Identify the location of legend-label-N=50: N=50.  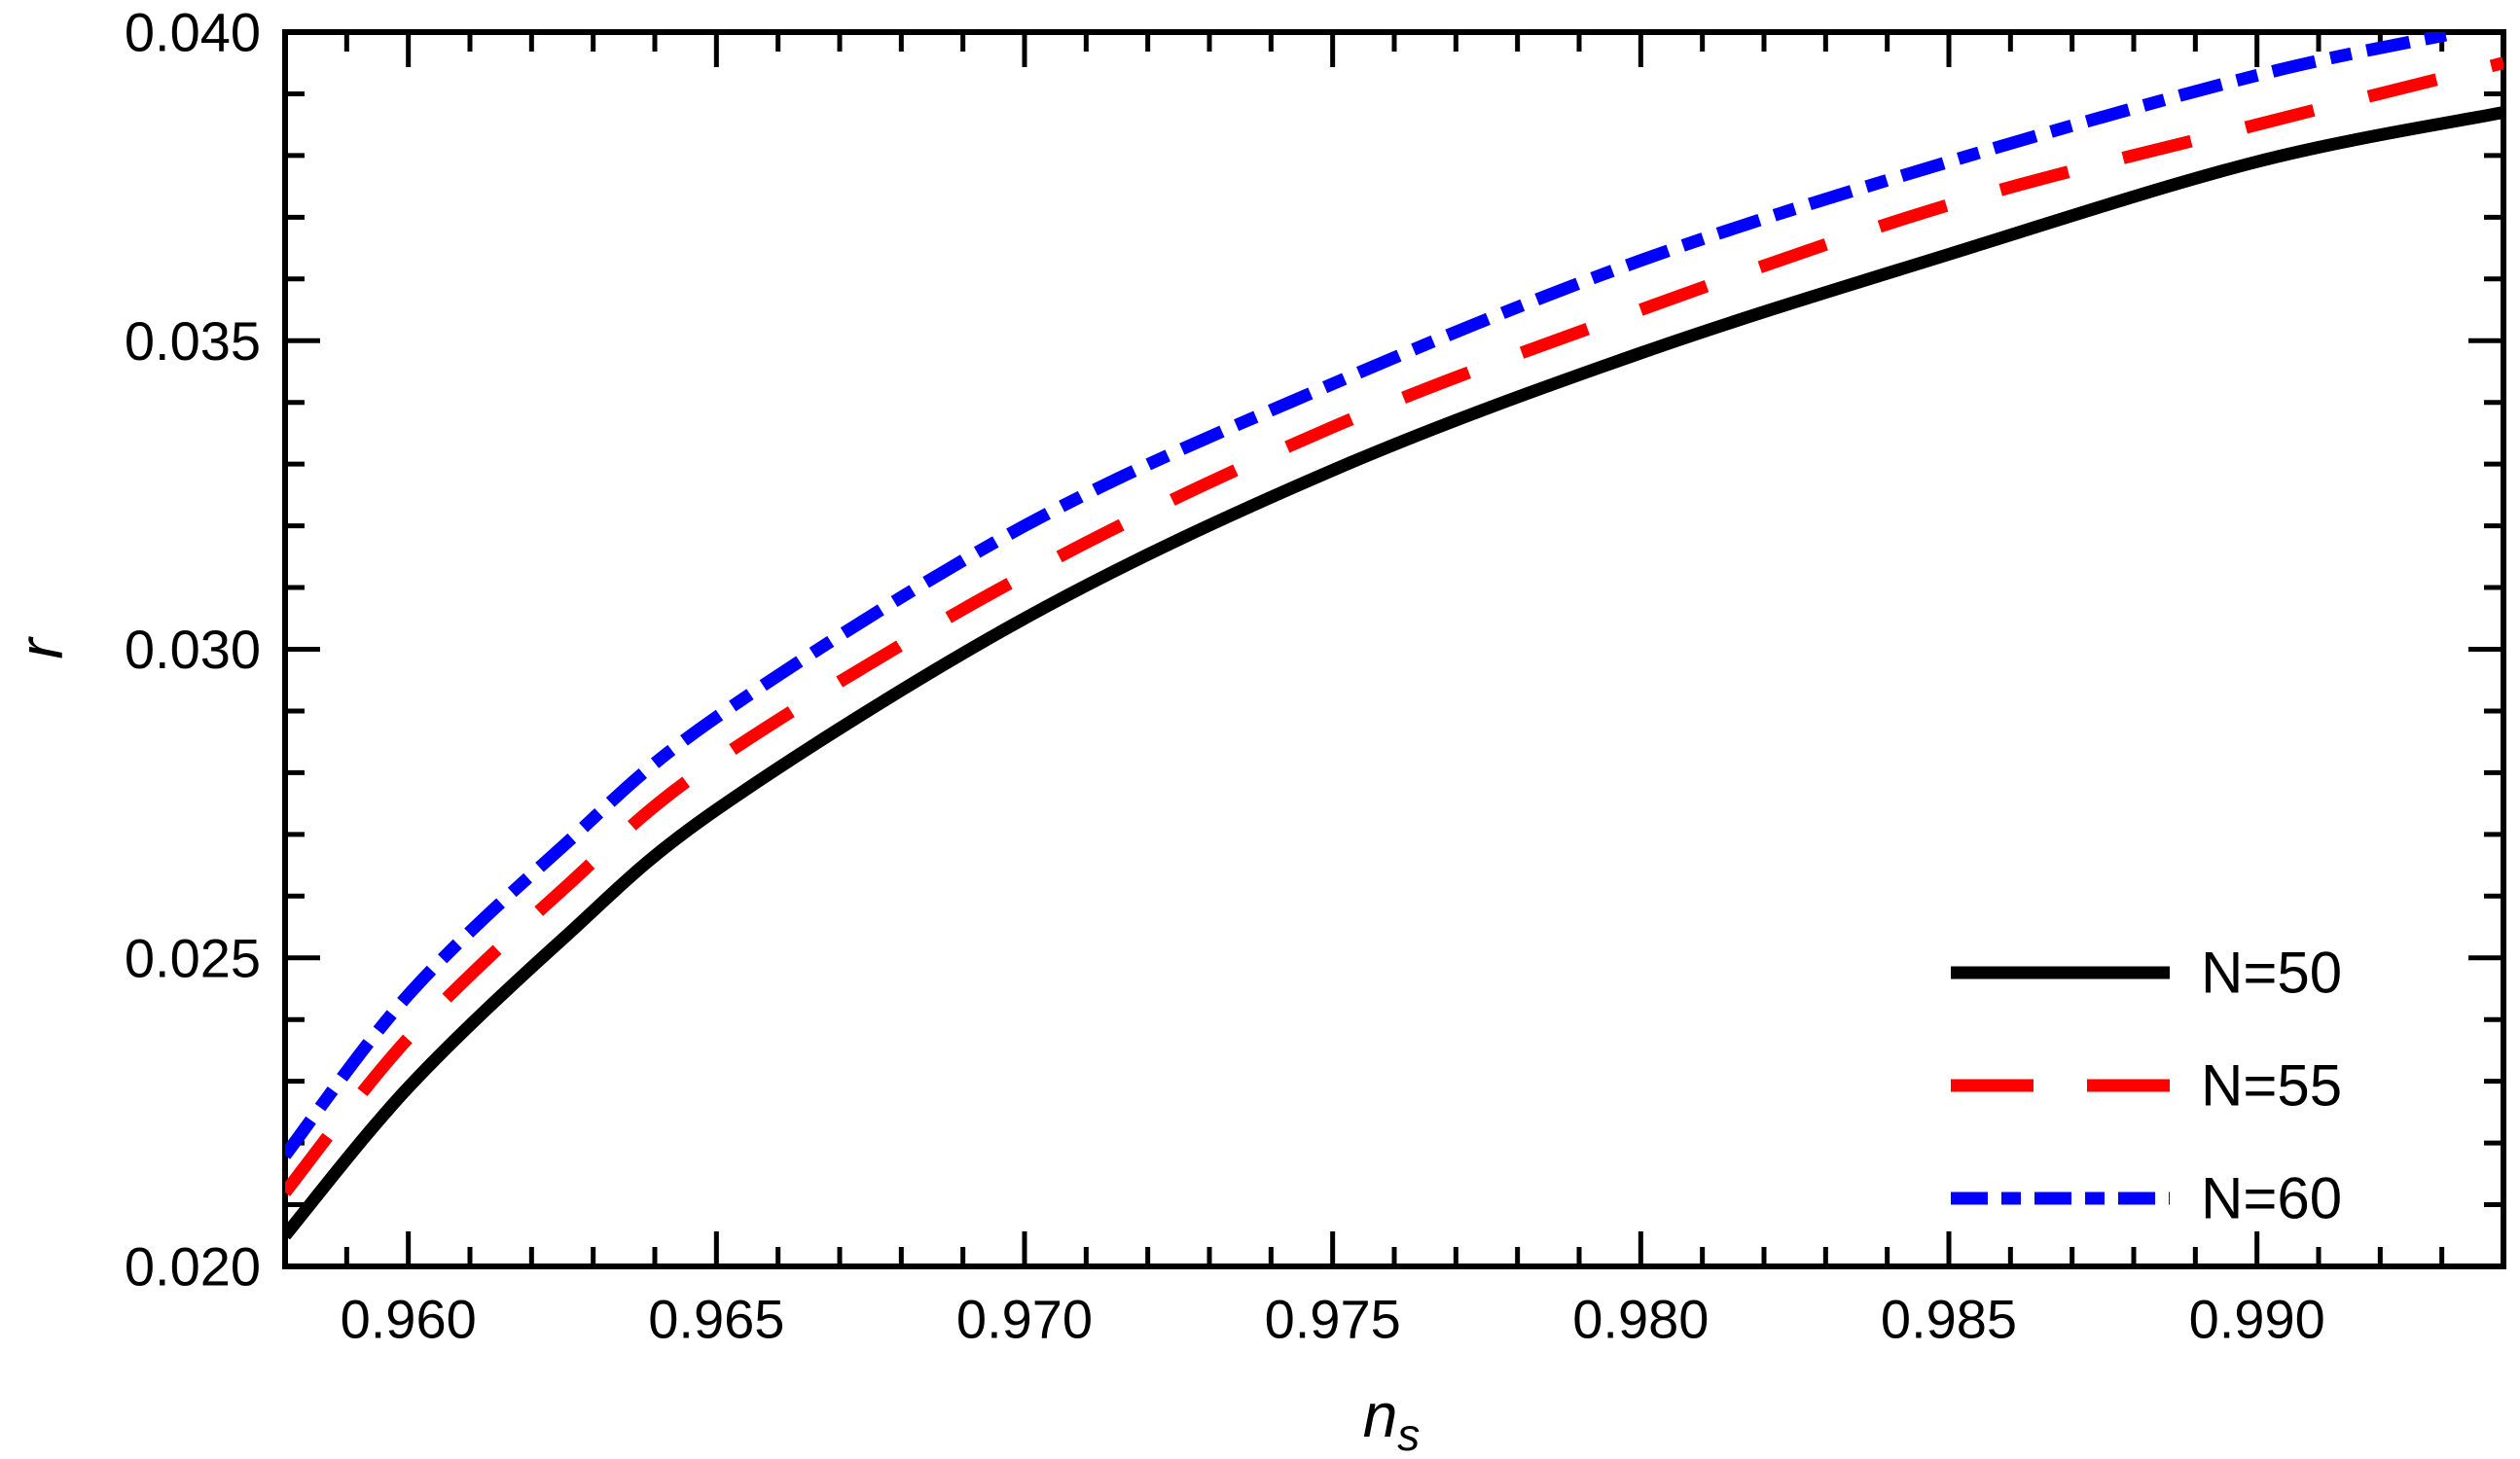
(2271, 974).